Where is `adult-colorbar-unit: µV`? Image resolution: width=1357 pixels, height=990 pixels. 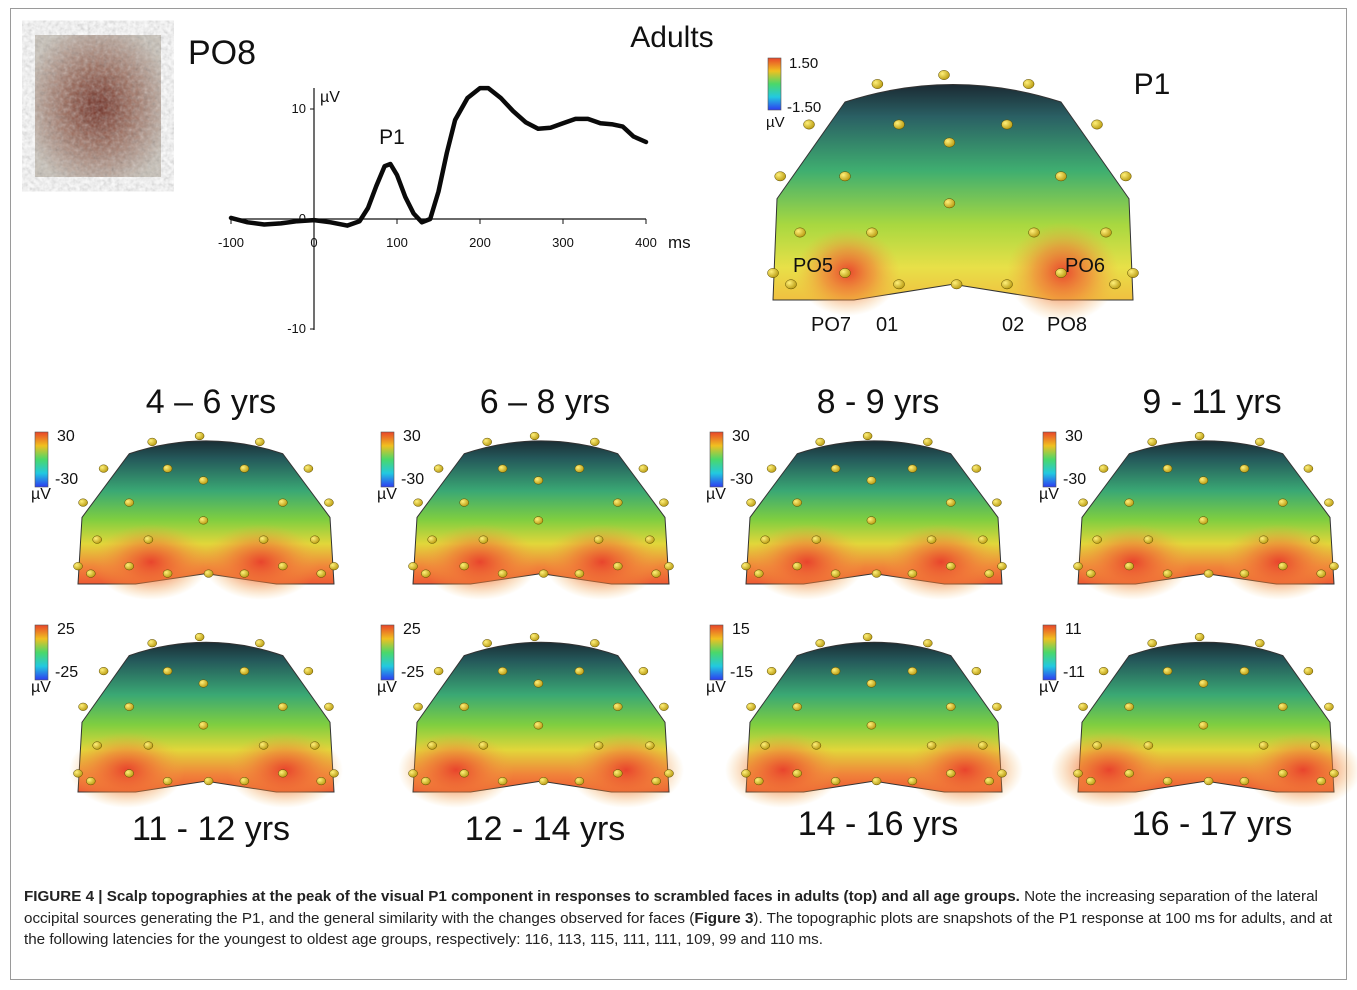
adult-colorbar-unit: µV is located at coordinates (775, 122).